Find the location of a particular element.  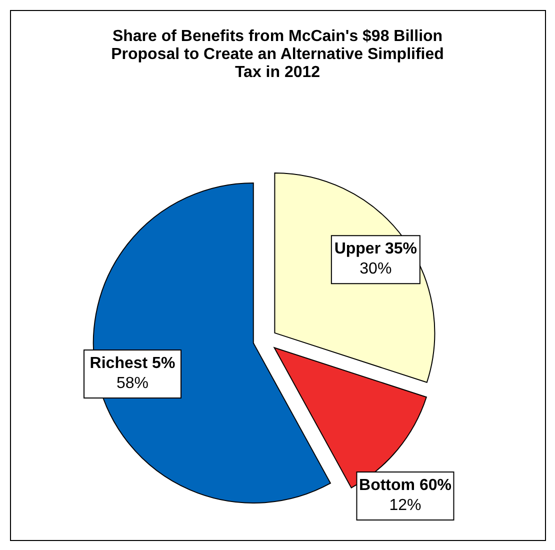

data-label: 30% is located at coordinates (376, 269).